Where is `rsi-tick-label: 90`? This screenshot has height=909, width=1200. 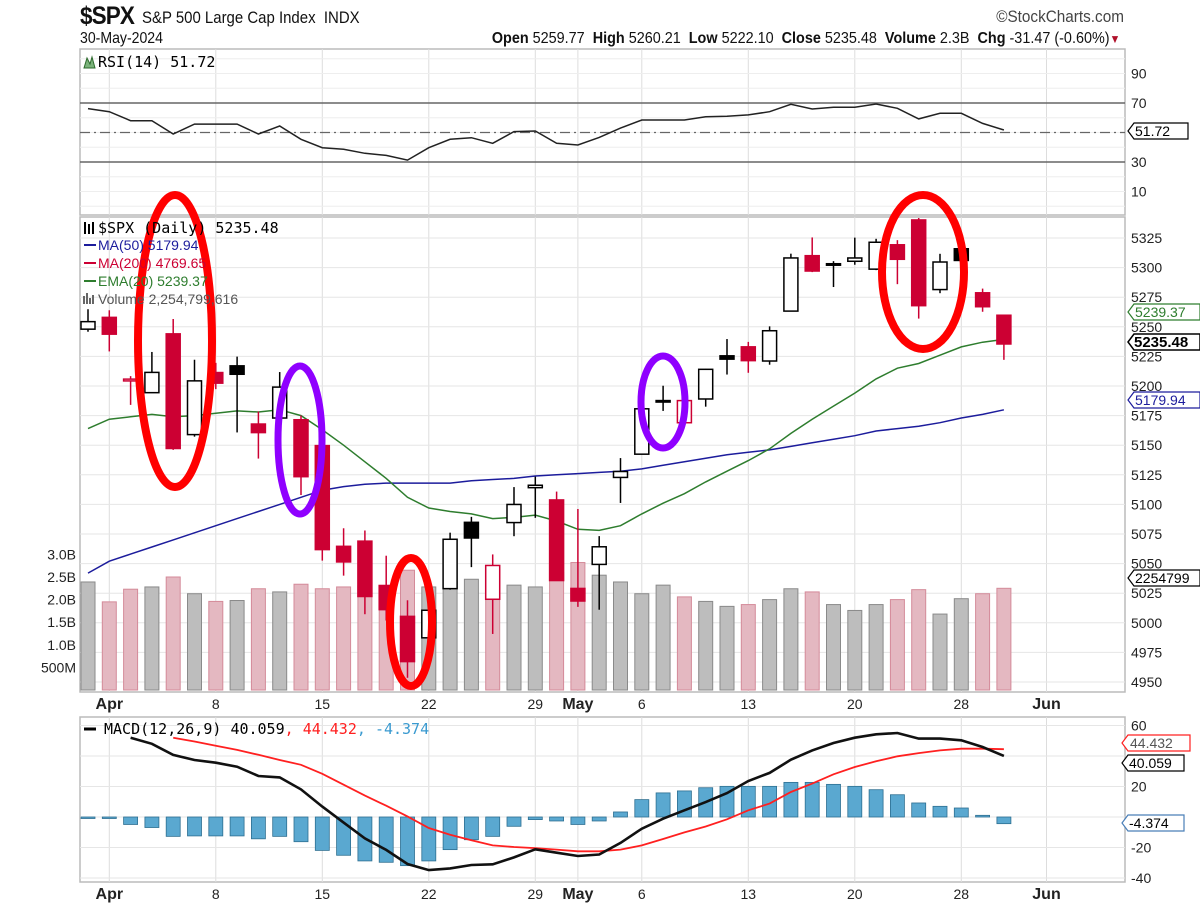 rsi-tick-label: 90 is located at coordinates (1139, 74).